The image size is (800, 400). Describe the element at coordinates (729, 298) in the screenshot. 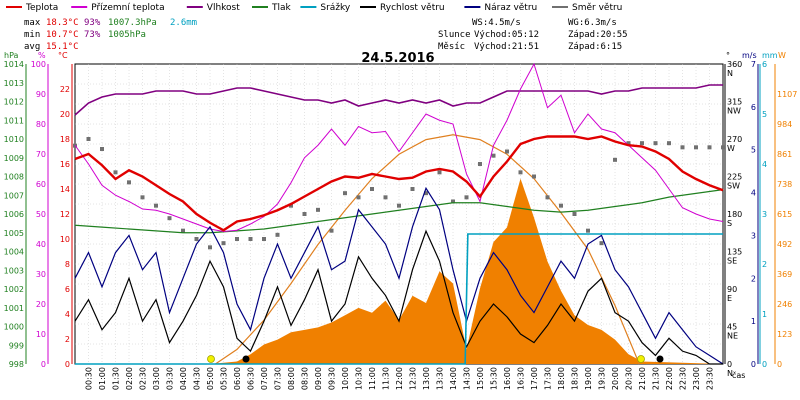

I see `wind-dir-dir-label: E` at that location.